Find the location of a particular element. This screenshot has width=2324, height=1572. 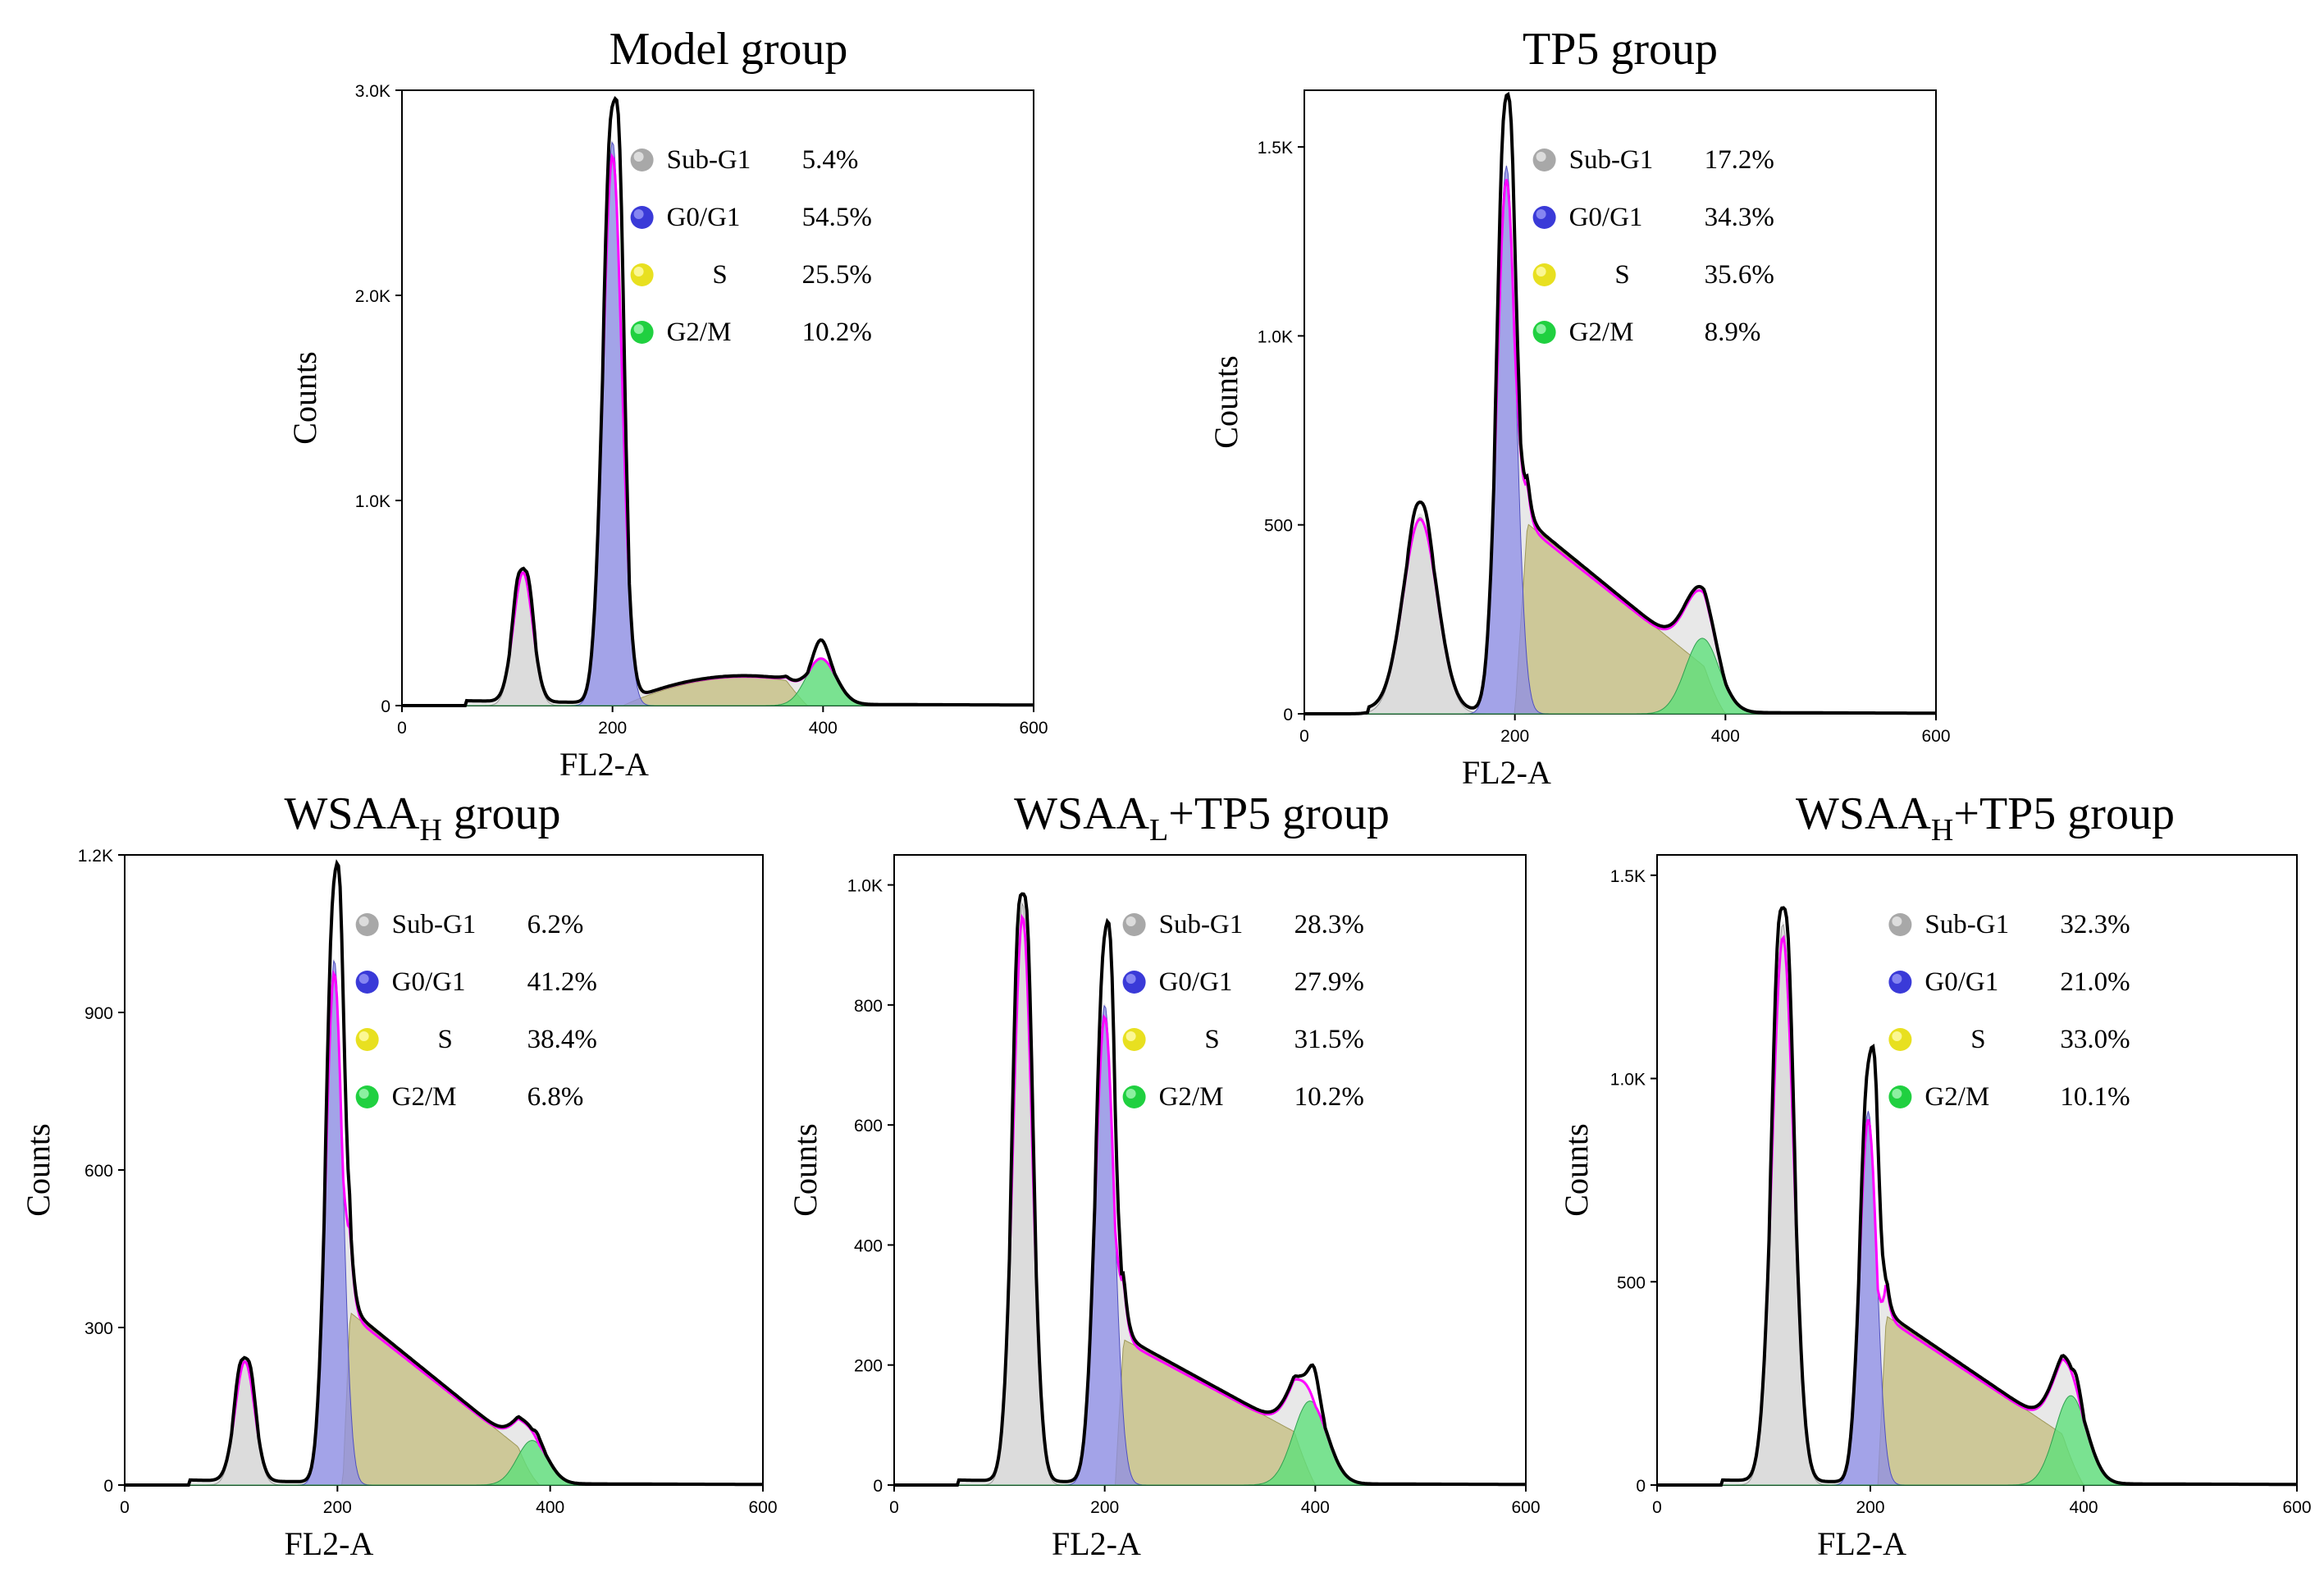

legend-item-g0-g1: G0/G1 21.0% is located at coordinates (2009, 982).